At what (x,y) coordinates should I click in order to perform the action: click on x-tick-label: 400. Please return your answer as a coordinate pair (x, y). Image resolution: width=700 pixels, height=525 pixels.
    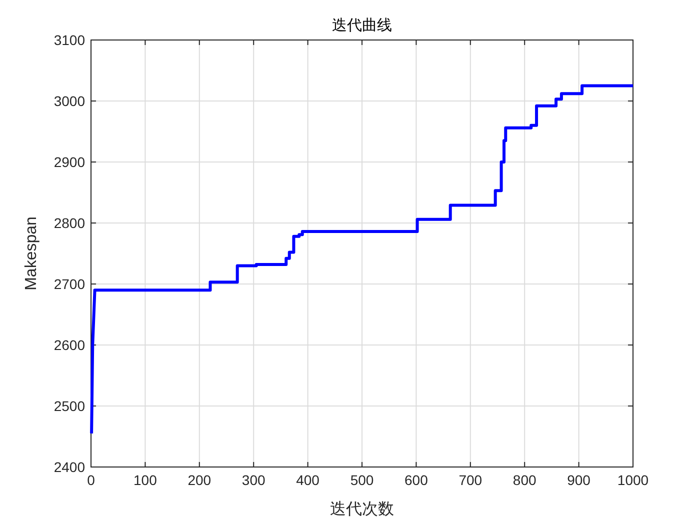
    Looking at the image, I should click on (308, 480).